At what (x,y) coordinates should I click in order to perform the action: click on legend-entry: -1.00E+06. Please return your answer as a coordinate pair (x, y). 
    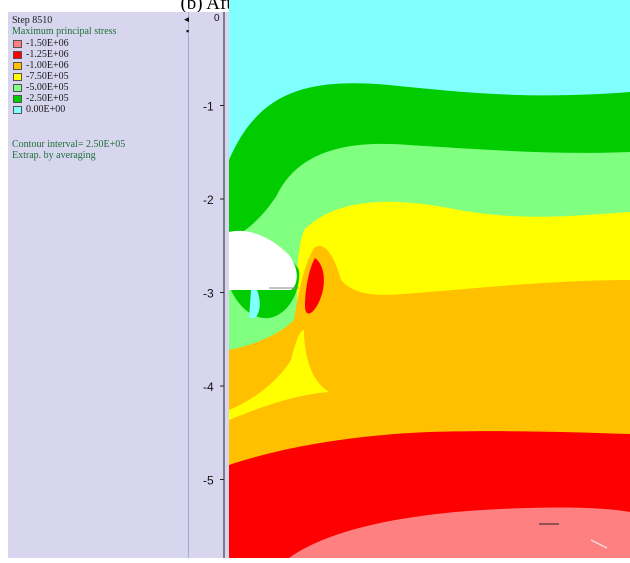
    Looking at the image, I should click on (100, 66).